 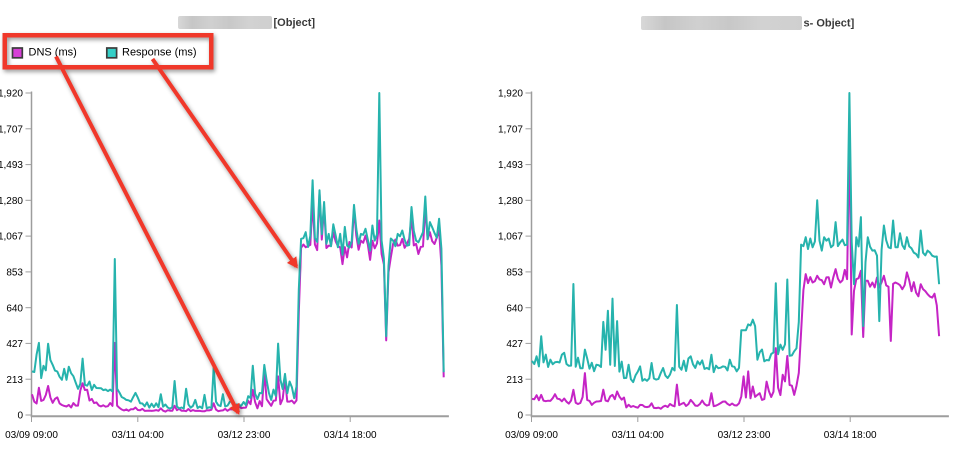 I want to click on svg-text: DNS (ms), so click(x=53, y=53).